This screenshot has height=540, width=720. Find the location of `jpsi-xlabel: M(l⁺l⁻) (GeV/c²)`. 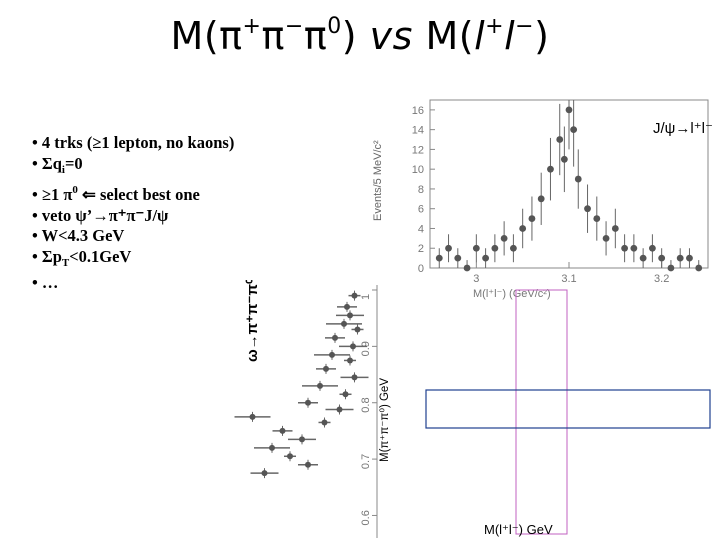

jpsi-xlabel: M(l⁺l⁻) (GeV/c²) is located at coordinates (512, 294).